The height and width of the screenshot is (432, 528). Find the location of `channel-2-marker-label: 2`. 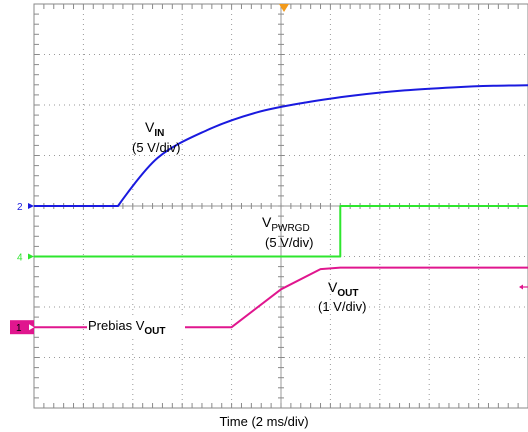

channel-2-marker-label: 2 is located at coordinates (20, 207).